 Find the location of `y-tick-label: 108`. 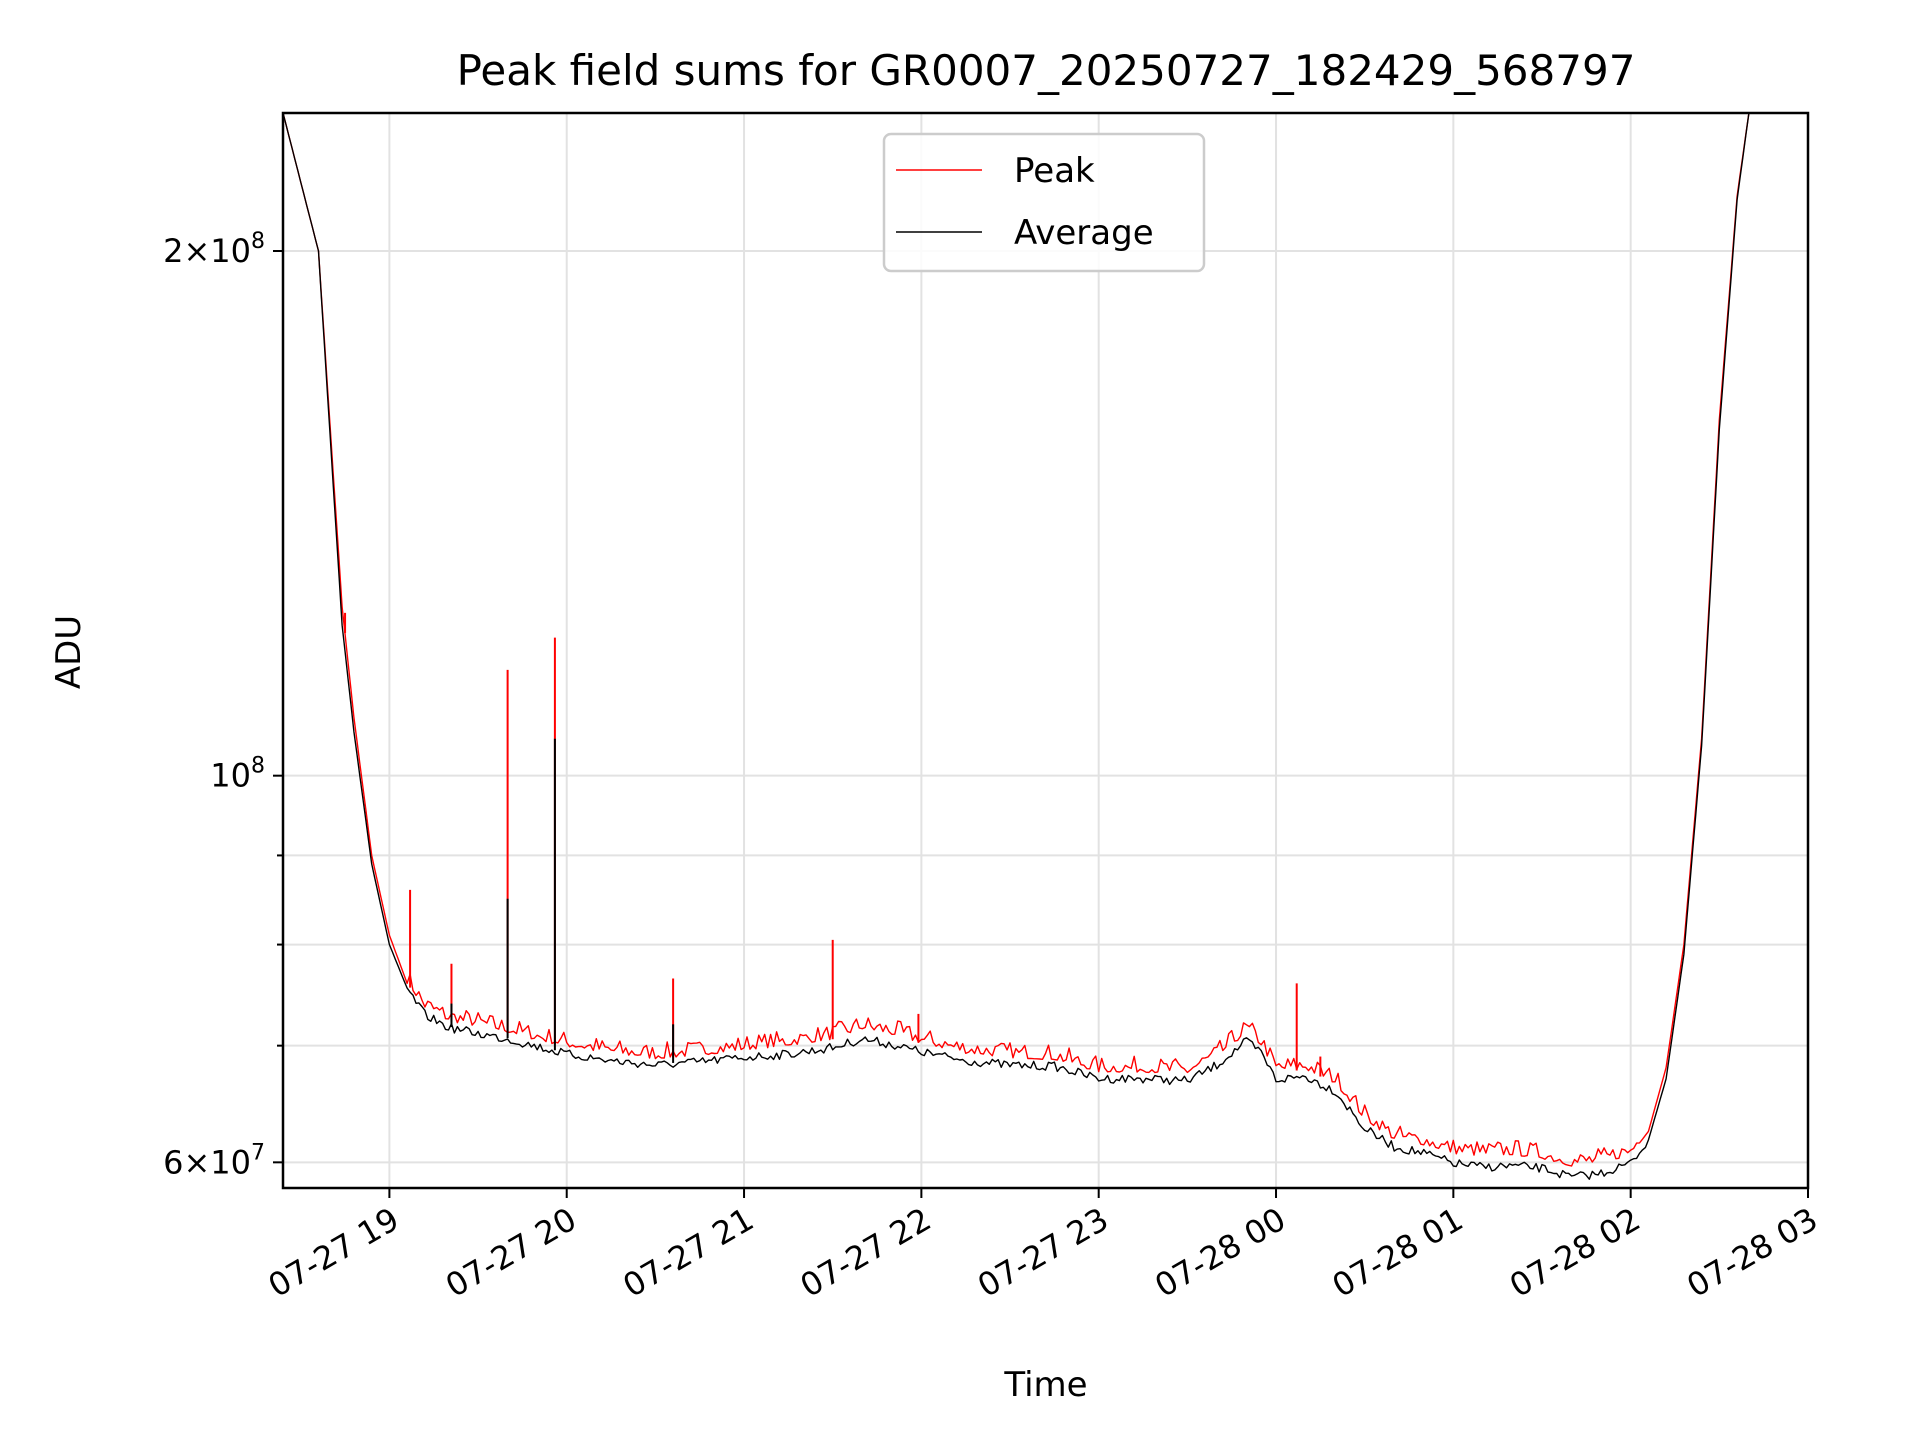

y-tick-label: 108 is located at coordinates (237, 774).